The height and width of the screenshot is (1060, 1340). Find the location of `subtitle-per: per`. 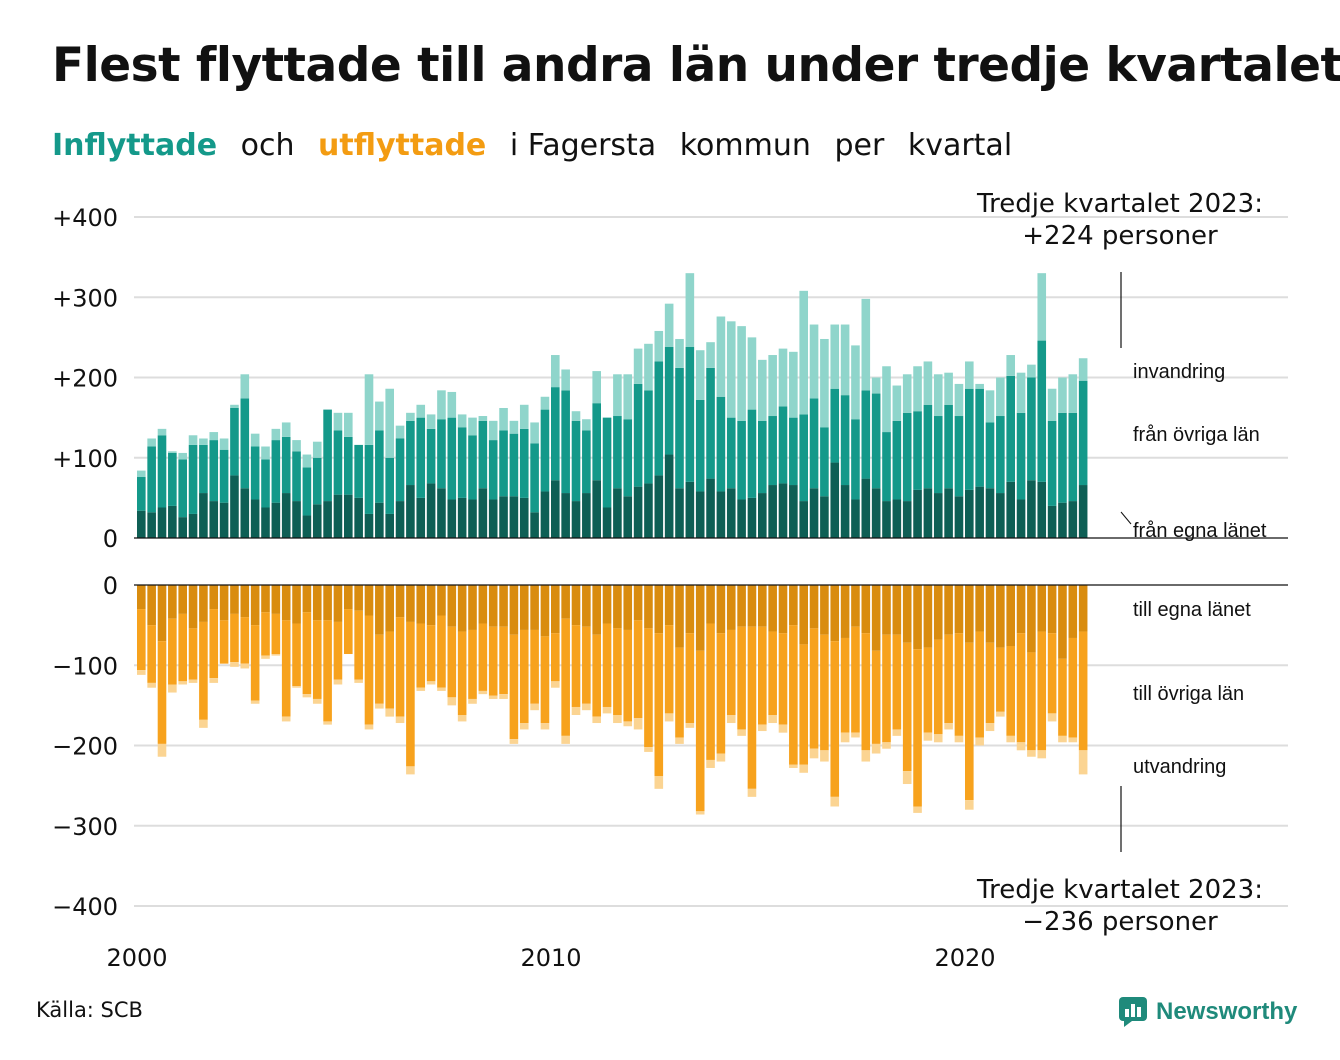

subtitle-per: per is located at coordinates (859, 145).